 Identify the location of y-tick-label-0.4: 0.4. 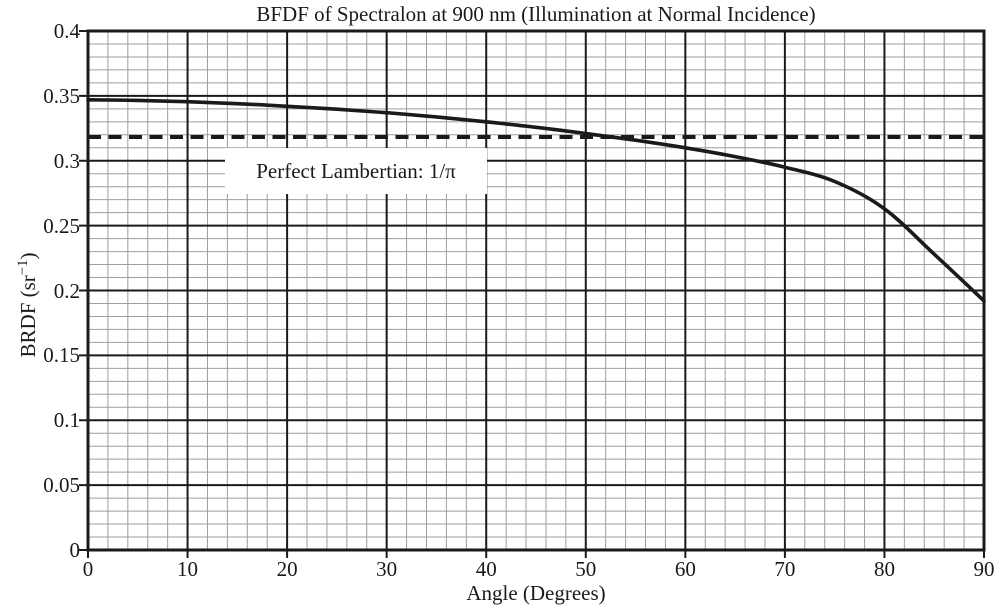
(66, 31).